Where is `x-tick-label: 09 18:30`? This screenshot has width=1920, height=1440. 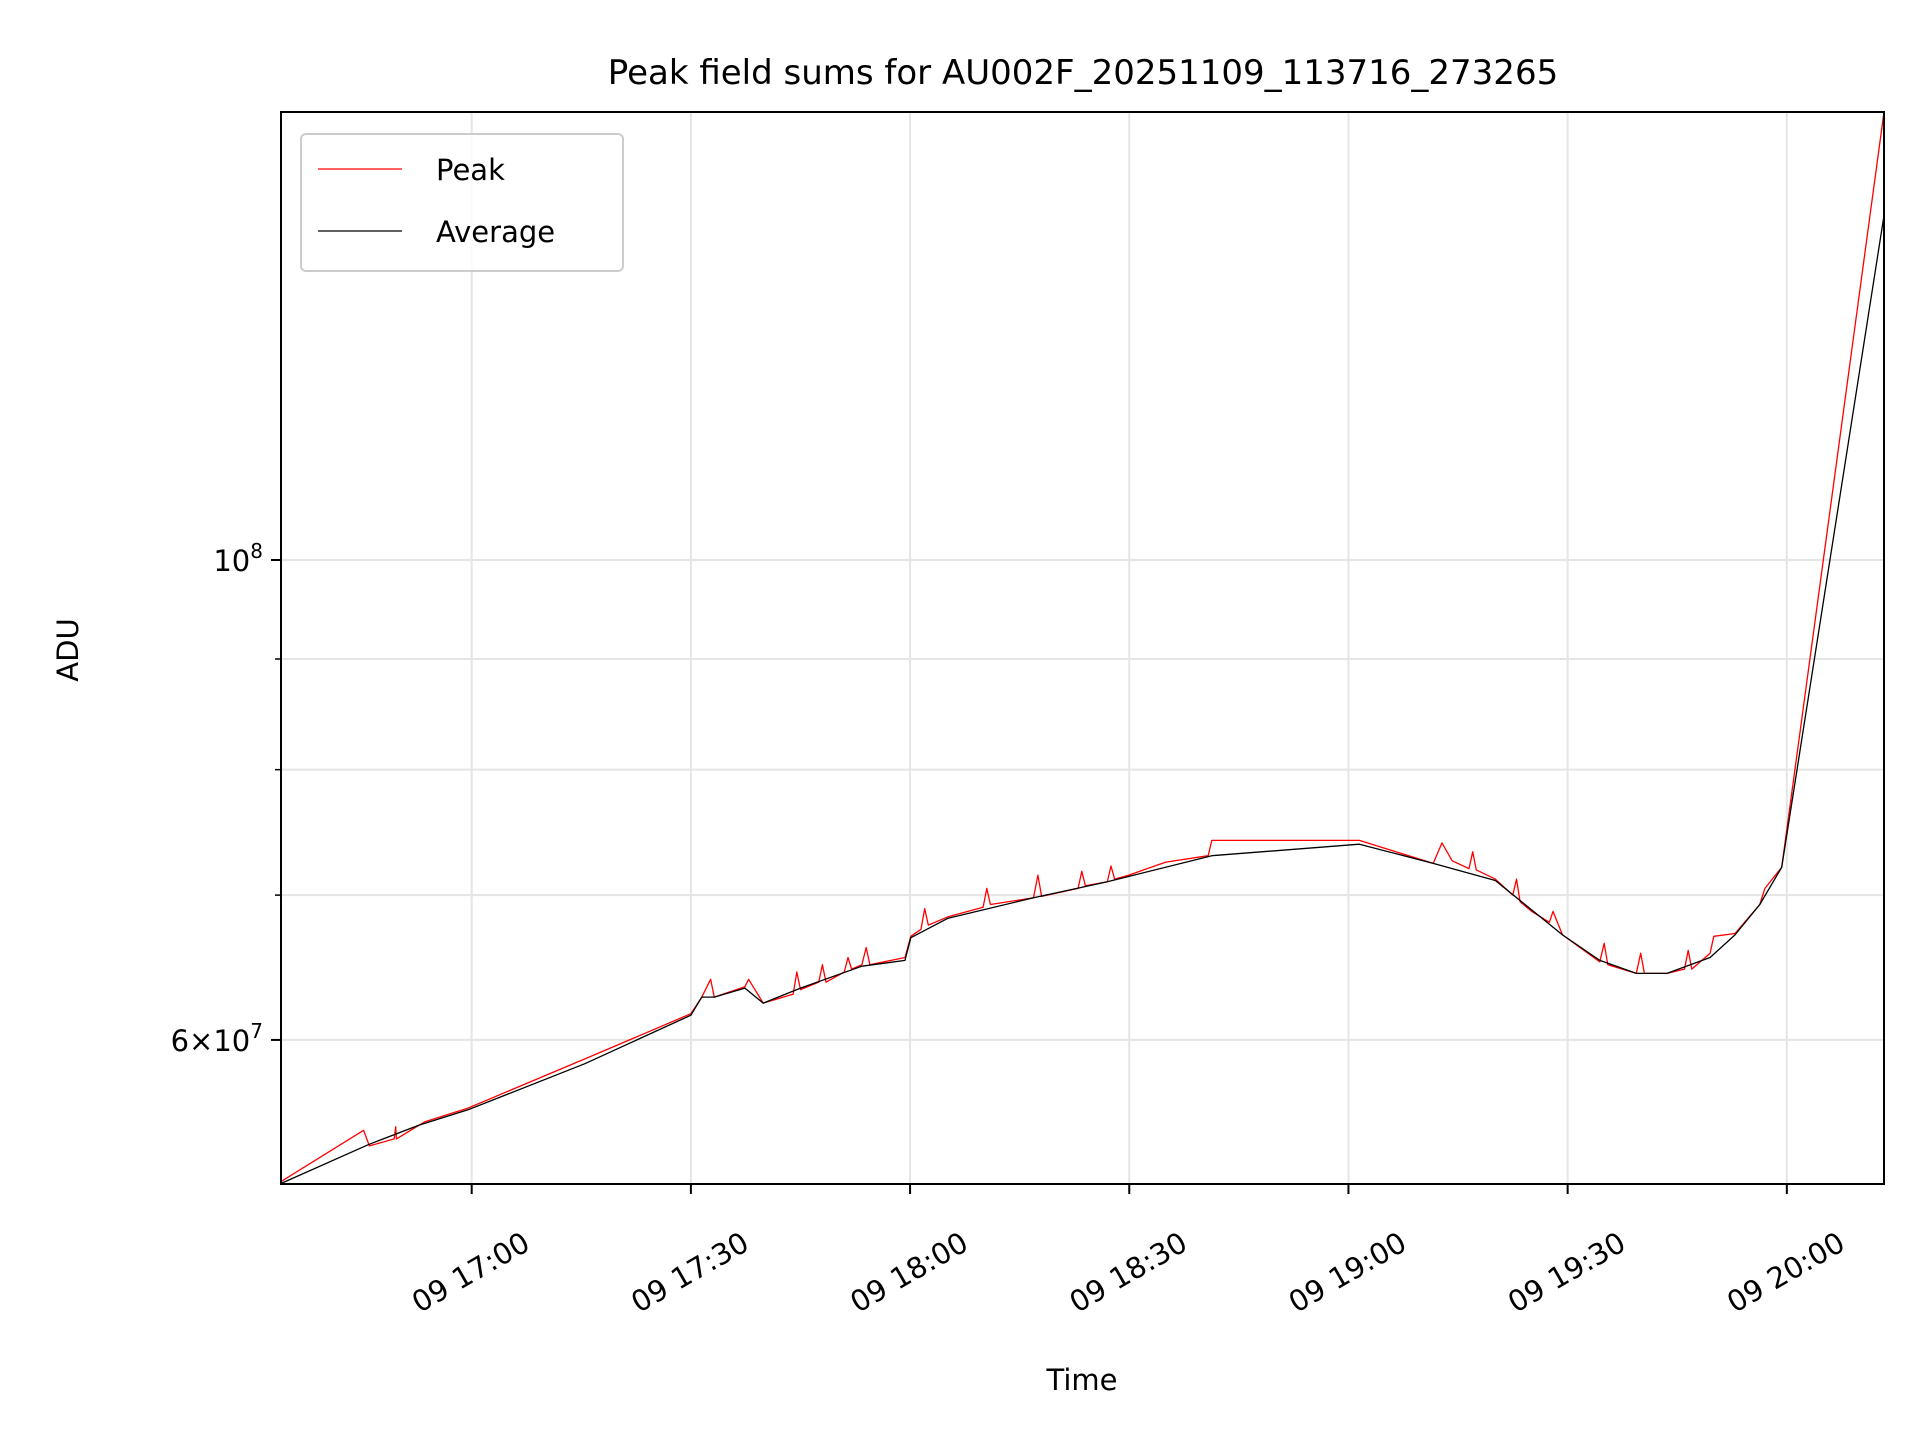 x-tick-label: 09 18:30 is located at coordinates (1128, 1272).